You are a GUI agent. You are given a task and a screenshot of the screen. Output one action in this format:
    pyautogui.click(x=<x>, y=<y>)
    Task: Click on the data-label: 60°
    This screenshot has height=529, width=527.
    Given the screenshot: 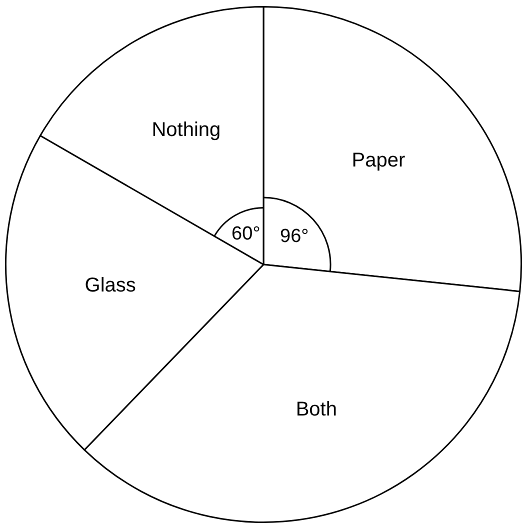 What is the action you would take?
    pyautogui.click(x=246, y=233)
    